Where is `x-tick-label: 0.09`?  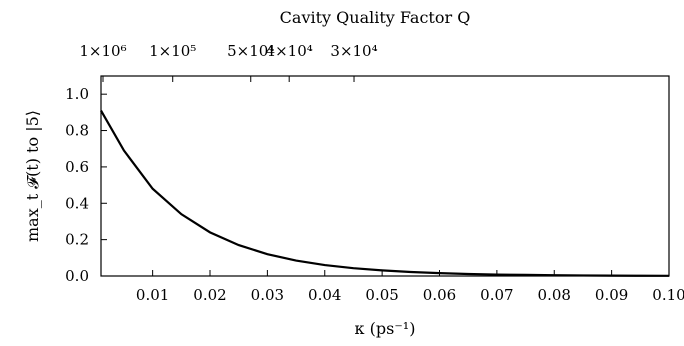 x-tick-label: 0.09 is located at coordinates (611, 295).